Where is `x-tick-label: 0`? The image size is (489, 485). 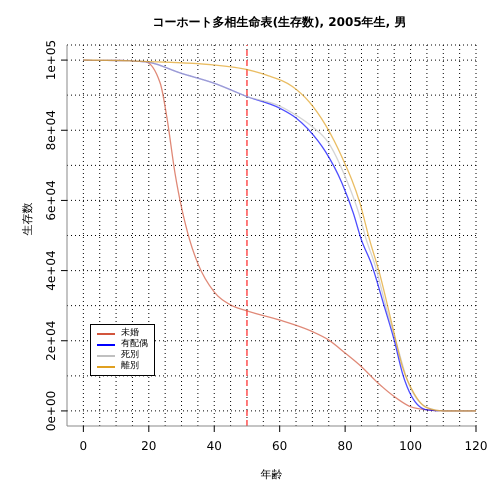
x-tick-label: 0 is located at coordinates (84, 446).